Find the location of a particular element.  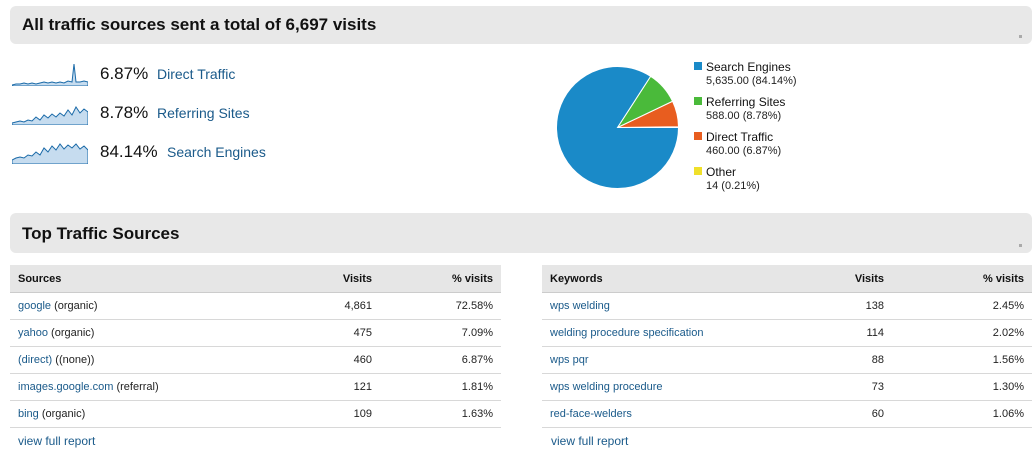

legend-value: 588.00 (8.78%) is located at coordinates (744, 116).